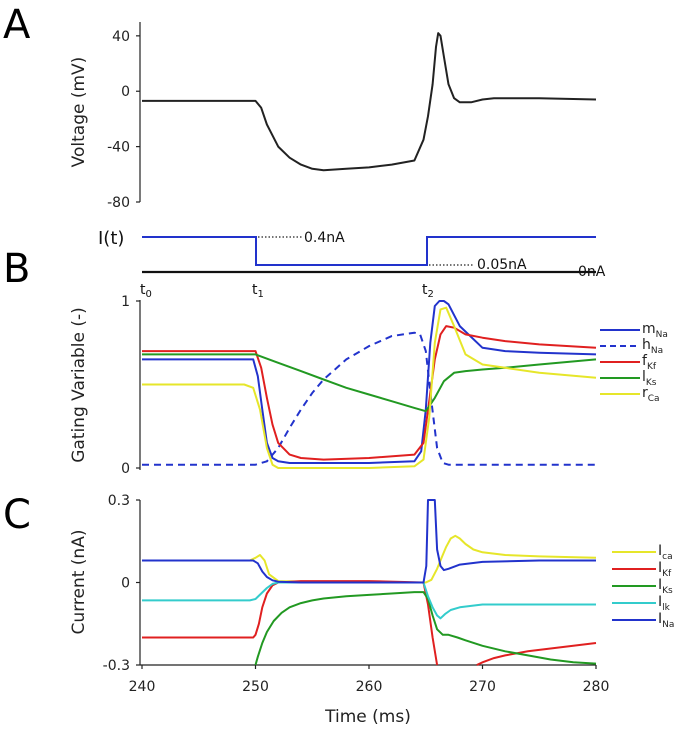  I want to click on stimulus-zero-label: 0nA, so click(592, 272).